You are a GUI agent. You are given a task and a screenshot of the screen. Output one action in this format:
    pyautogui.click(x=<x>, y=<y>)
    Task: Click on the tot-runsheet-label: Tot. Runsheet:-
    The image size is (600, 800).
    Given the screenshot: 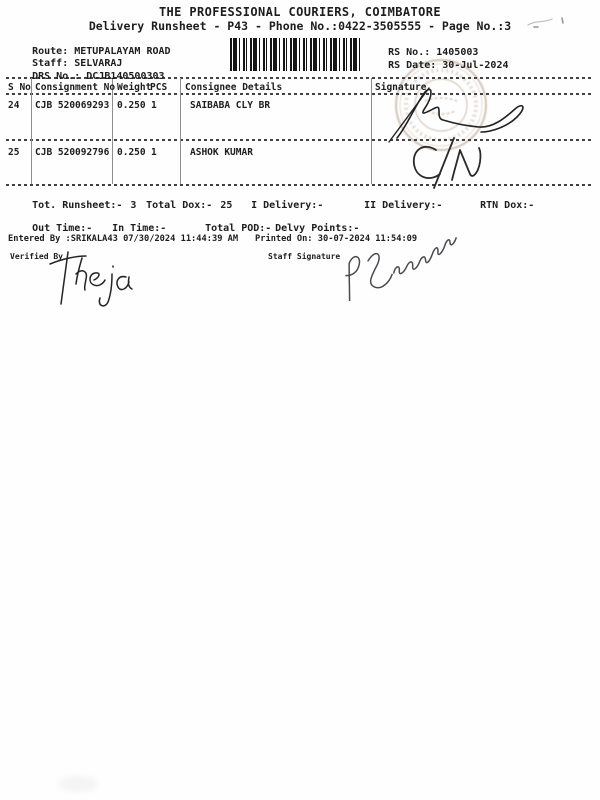 What is the action you would take?
    pyautogui.click(x=77, y=205)
    